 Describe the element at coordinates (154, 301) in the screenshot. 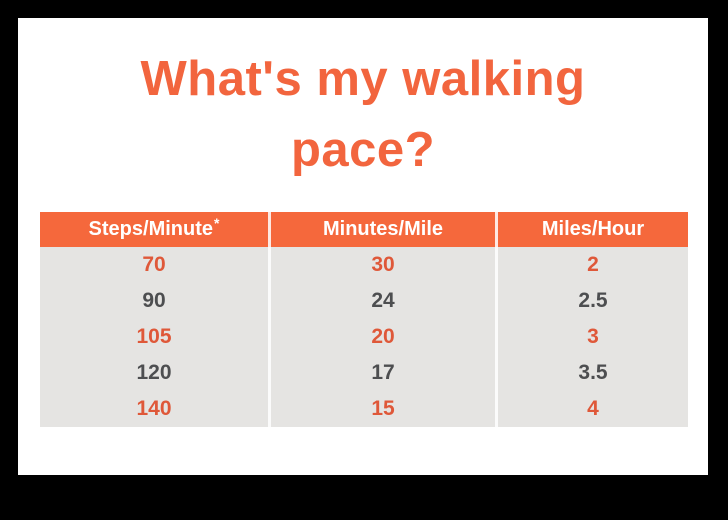

I see `table-cell: 90` at that location.